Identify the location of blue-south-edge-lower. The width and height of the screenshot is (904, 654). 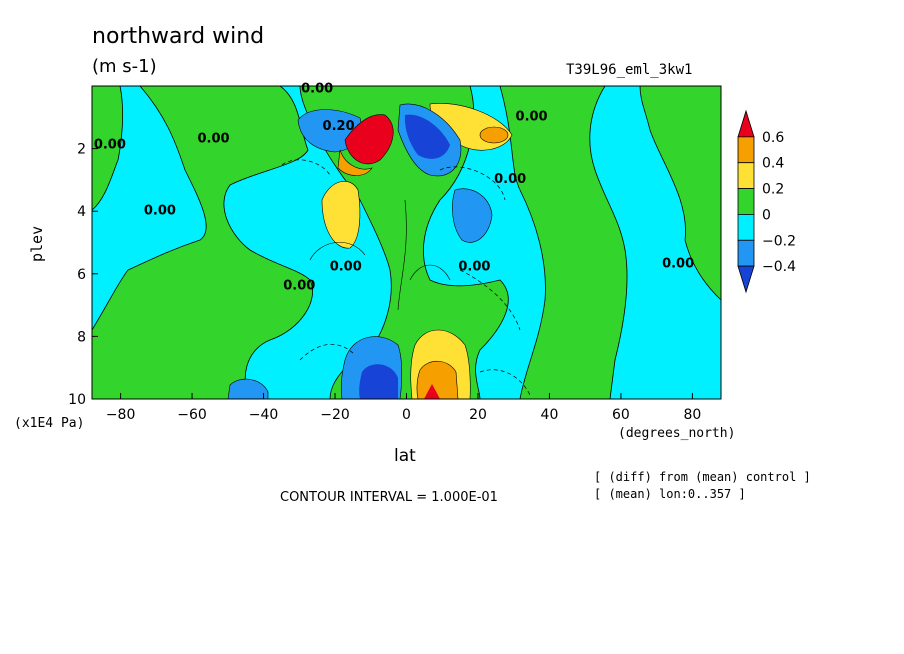
(248, 388).